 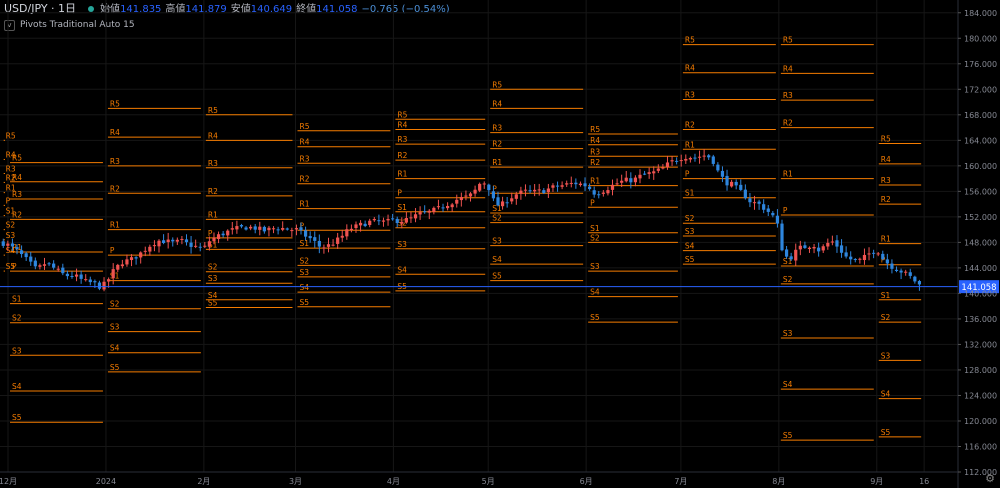 I want to click on open-value: 141.835, so click(x=141, y=9).